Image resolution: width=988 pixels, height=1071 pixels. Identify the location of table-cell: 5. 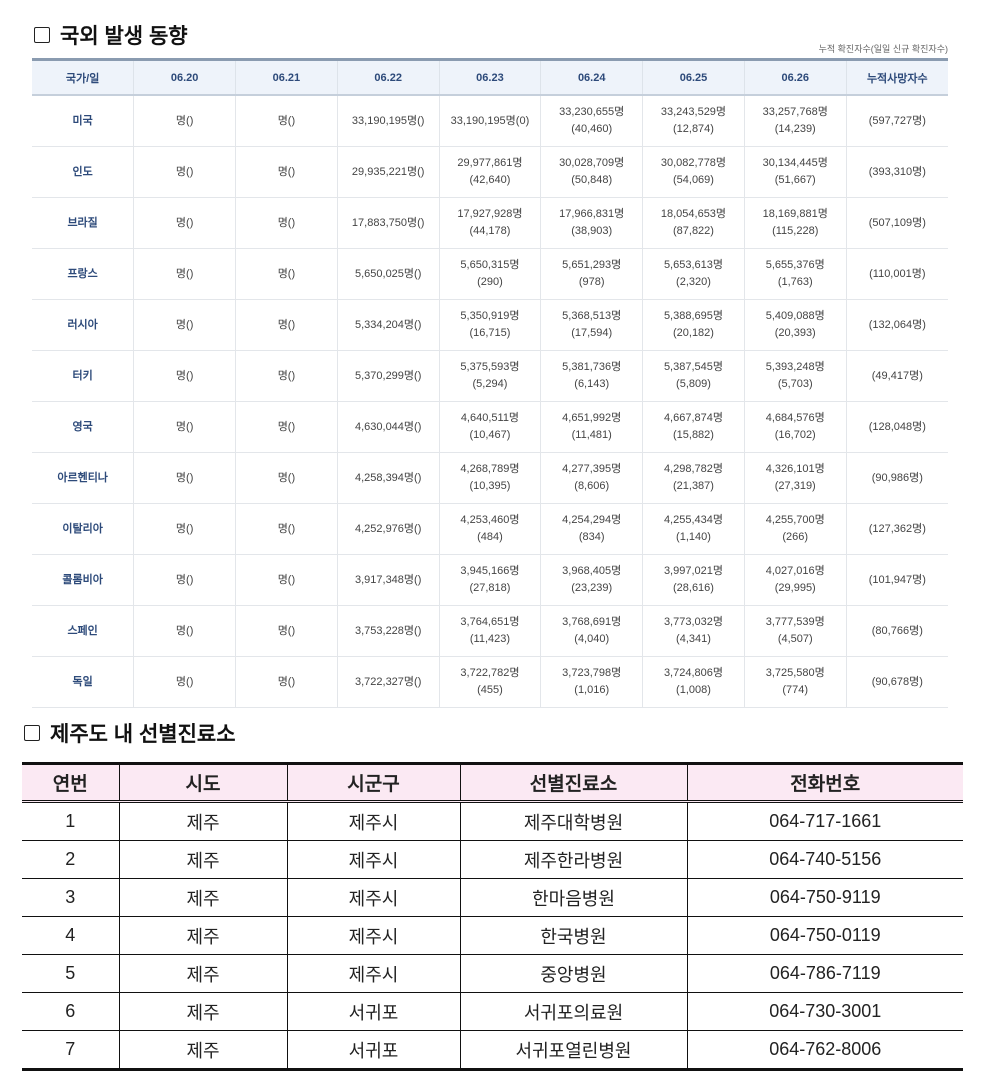
(71, 973).